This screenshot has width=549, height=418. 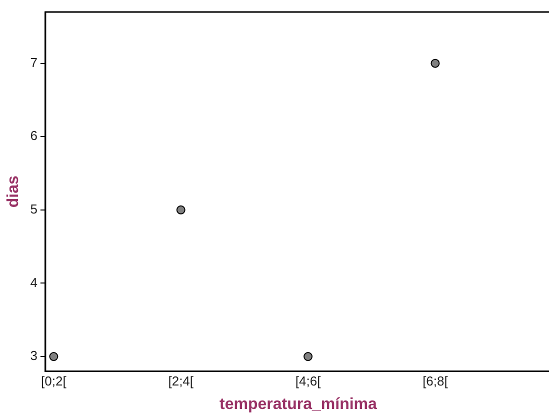 What do you see at coordinates (13, 191) in the screenshot?
I see `y-axis-title: dias` at bounding box center [13, 191].